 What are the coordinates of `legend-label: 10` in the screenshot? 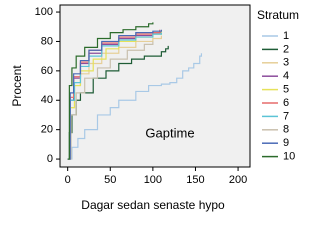 It's located at (289, 157).